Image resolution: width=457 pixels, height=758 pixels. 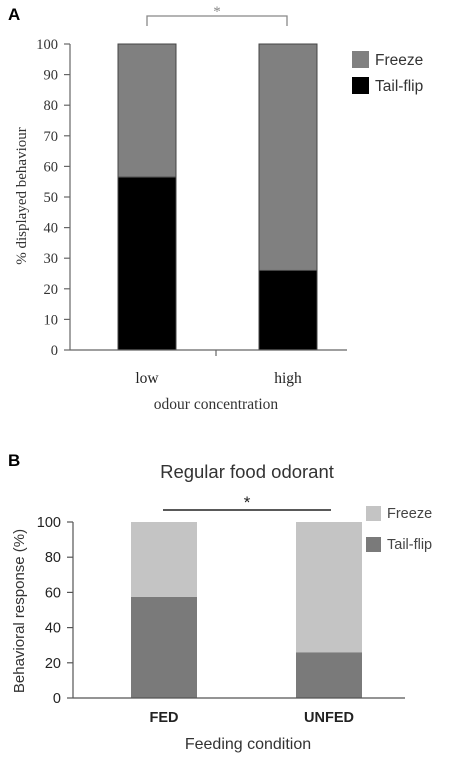 I want to click on panel-a-legend-label-tail-flip: Tail-flip, so click(x=399, y=86).